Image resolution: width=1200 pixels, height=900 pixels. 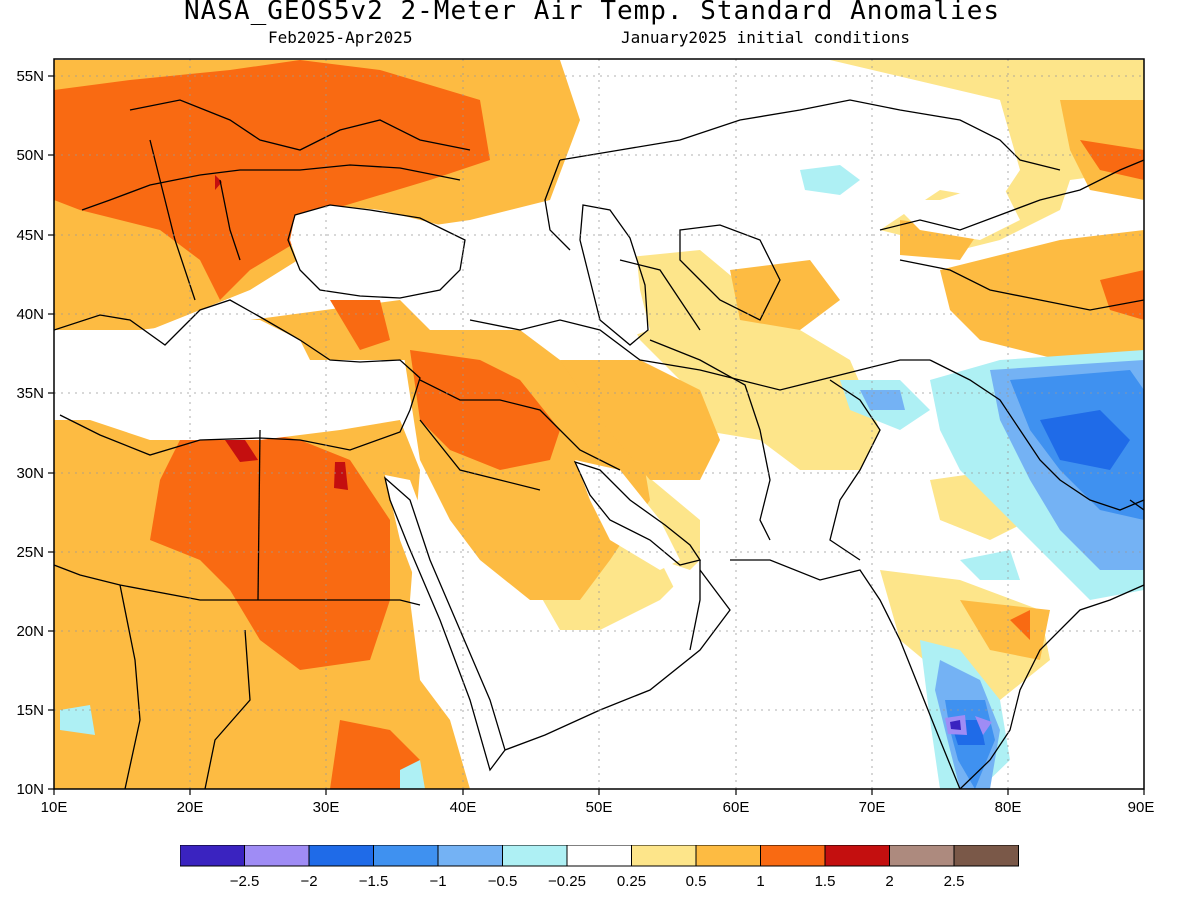 What do you see at coordinates (736, 807) in the screenshot?
I see `lon-label: 60E` at bounding box center [736, 807].